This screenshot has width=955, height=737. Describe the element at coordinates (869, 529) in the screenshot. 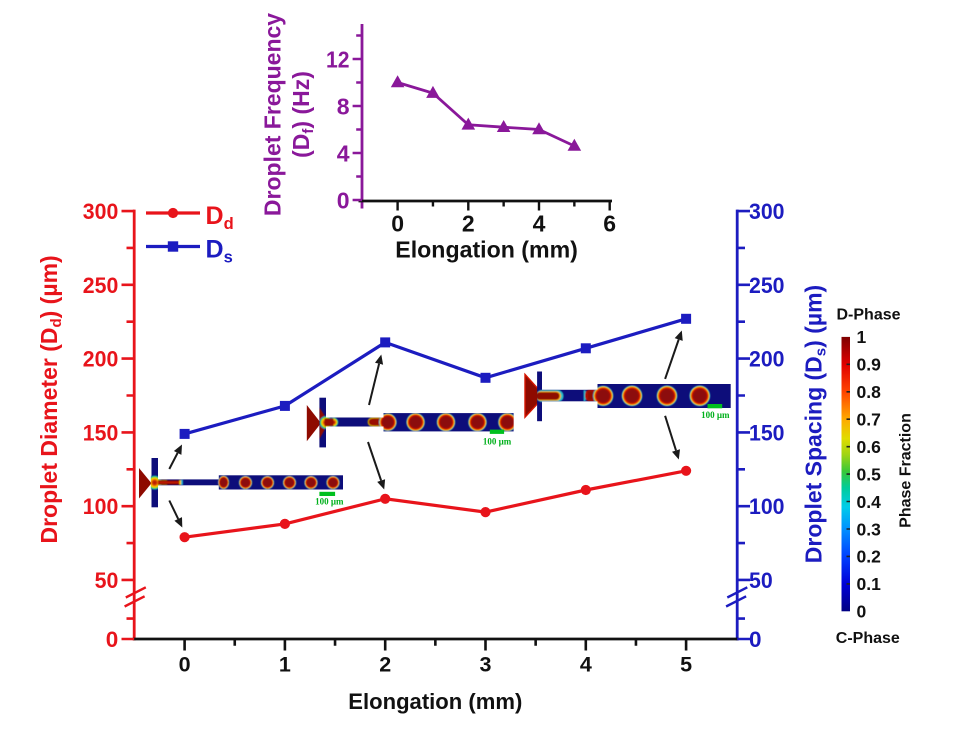

I see `svg-text: 0.3` at that location.